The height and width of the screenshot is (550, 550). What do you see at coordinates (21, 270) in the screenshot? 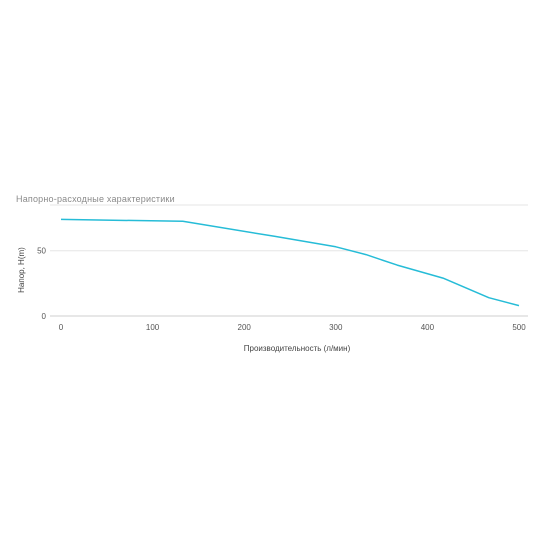
I see `y-axis-label: Напор, Н(m)` at bounding box center [21, 270].